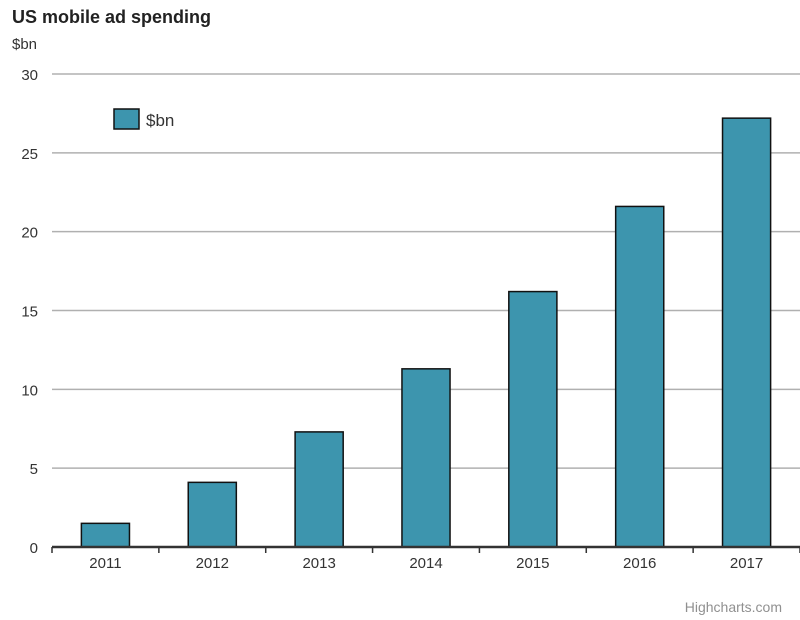  Describe the element at coordinates (126, 119) in the screenshot. I see `legend-swatch` at that location.